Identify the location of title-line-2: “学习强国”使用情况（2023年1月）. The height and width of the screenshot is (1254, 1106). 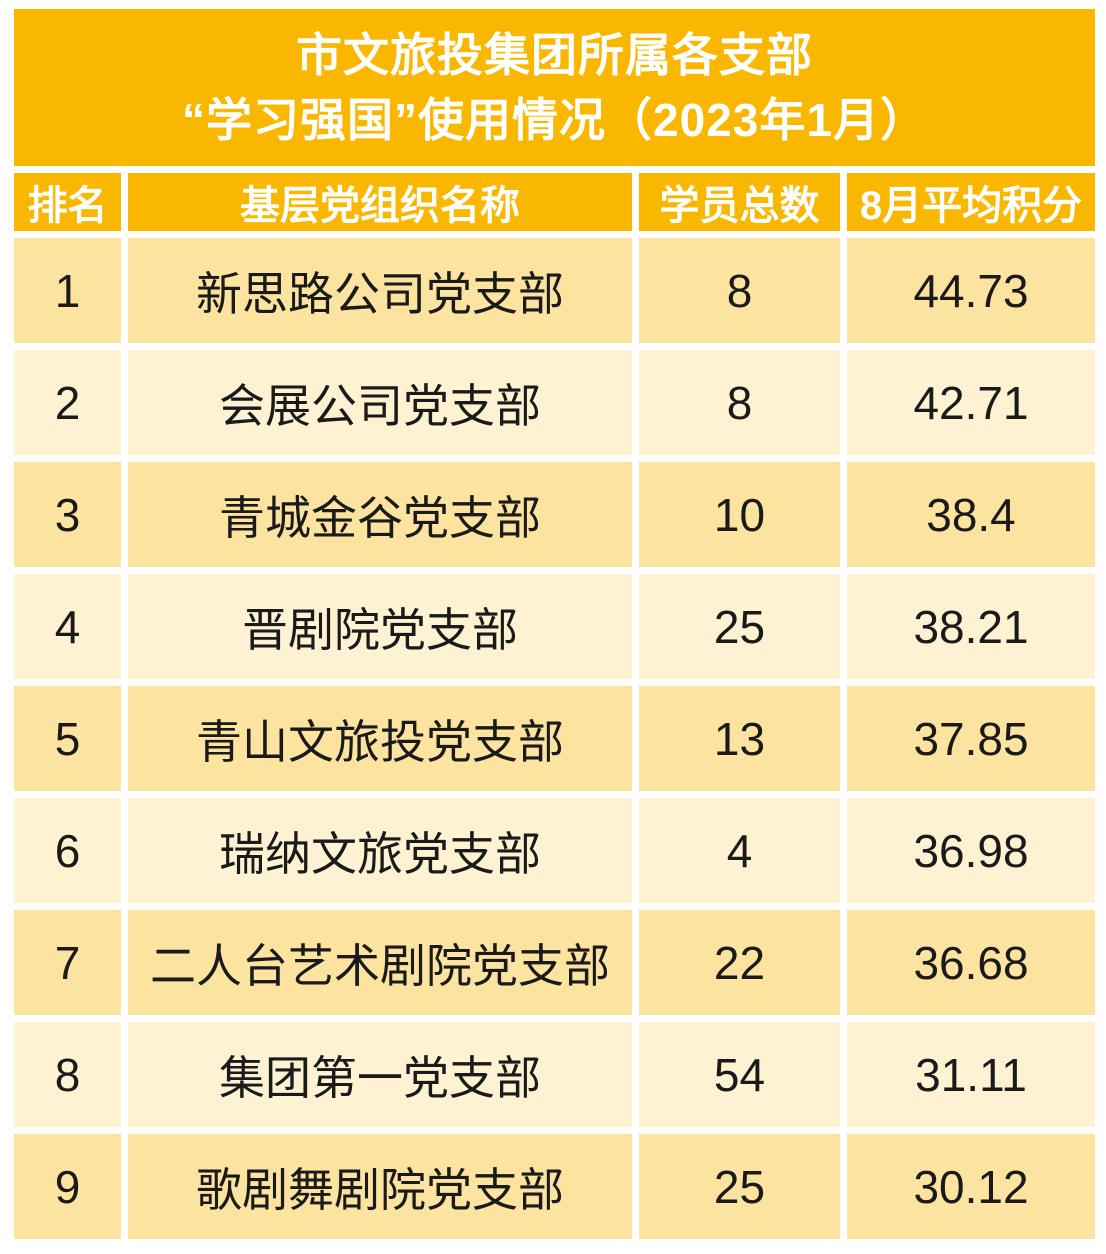
(554, 119).